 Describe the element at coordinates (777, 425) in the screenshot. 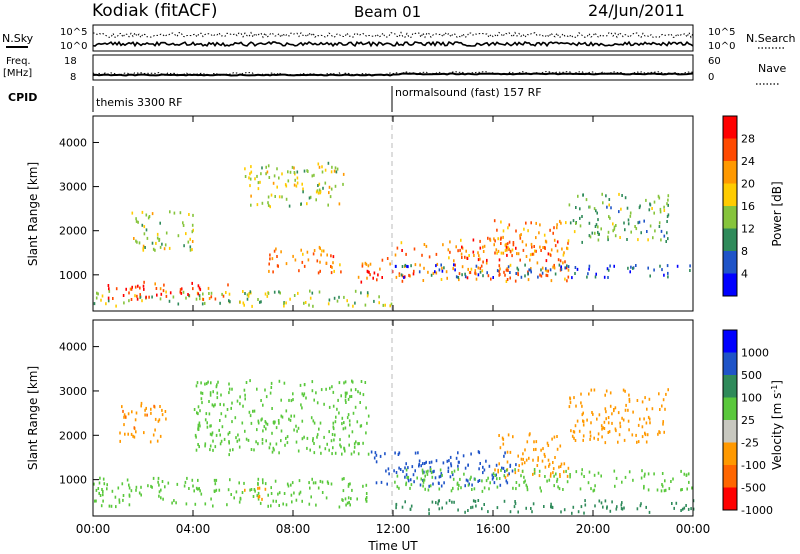

I see `velocity-colorbar-label: Velocity [m s-1]` at that location.